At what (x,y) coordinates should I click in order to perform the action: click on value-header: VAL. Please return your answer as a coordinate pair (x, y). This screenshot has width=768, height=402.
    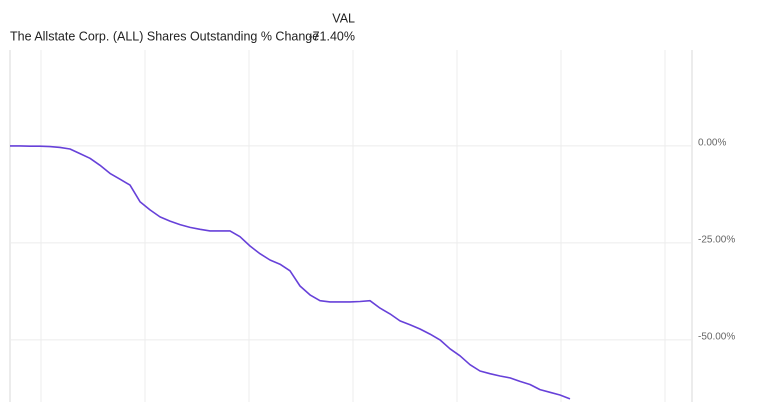
    Looking at the image, I should click on (343, 18).